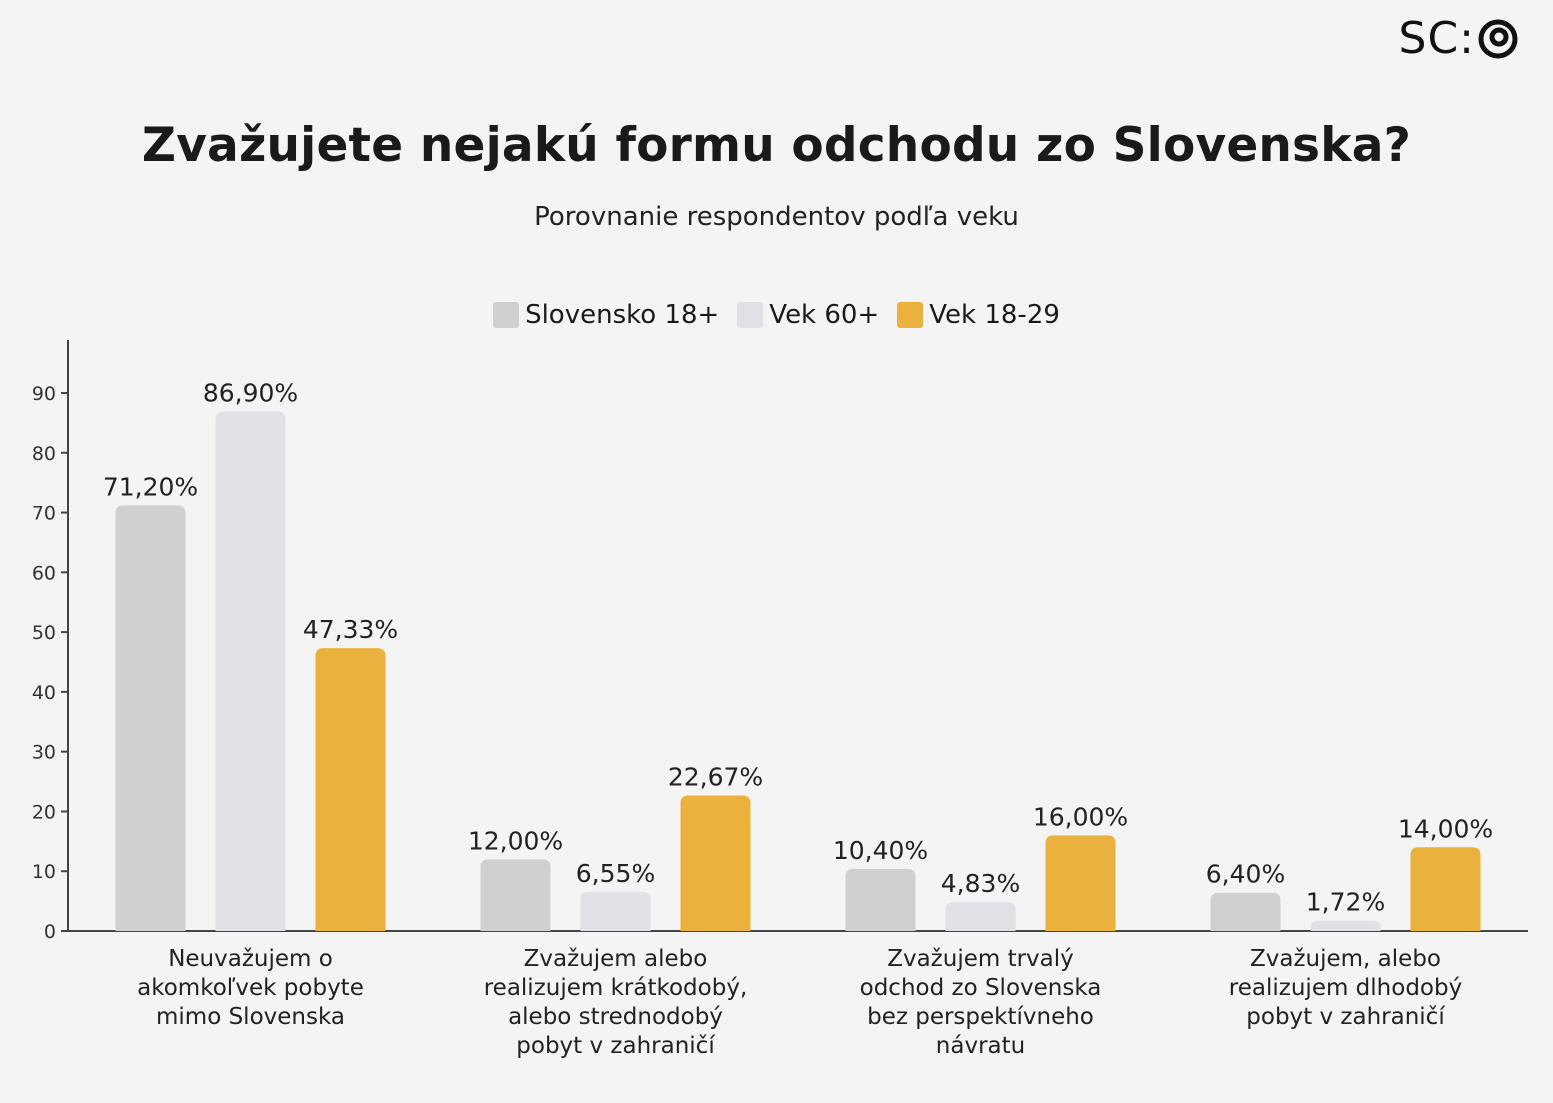 This screenshot has height=1103, width=1553. Describe the element at coordinates (515, 840) in the screenshot. I see `bar-value-label: 12,00%` at that location.